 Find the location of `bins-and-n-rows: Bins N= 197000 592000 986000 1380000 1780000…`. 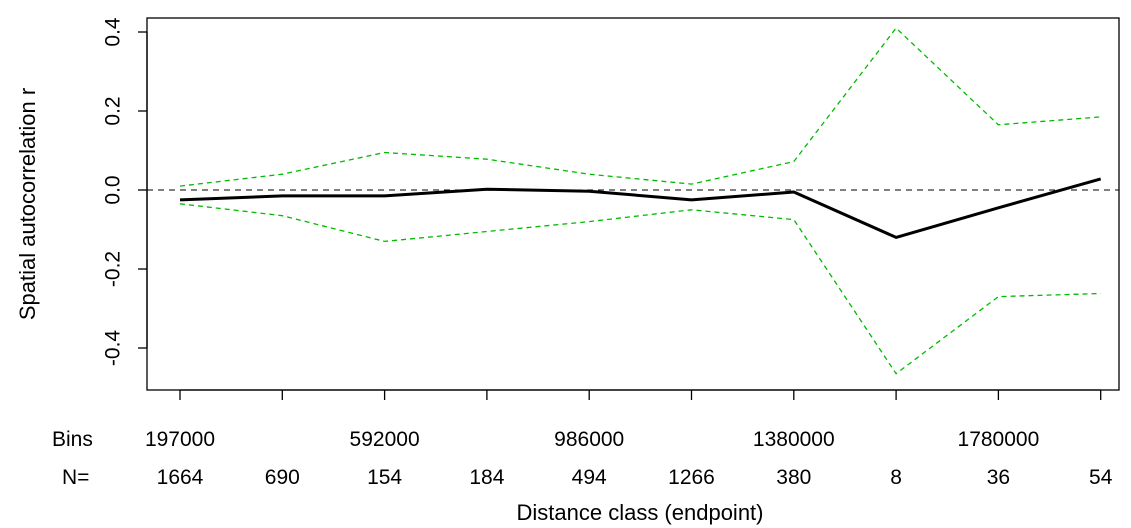

bins-and-n-rows: Bins N= 197000 592000 986000 1380000 1780000… is located at coordinates (582, 458).